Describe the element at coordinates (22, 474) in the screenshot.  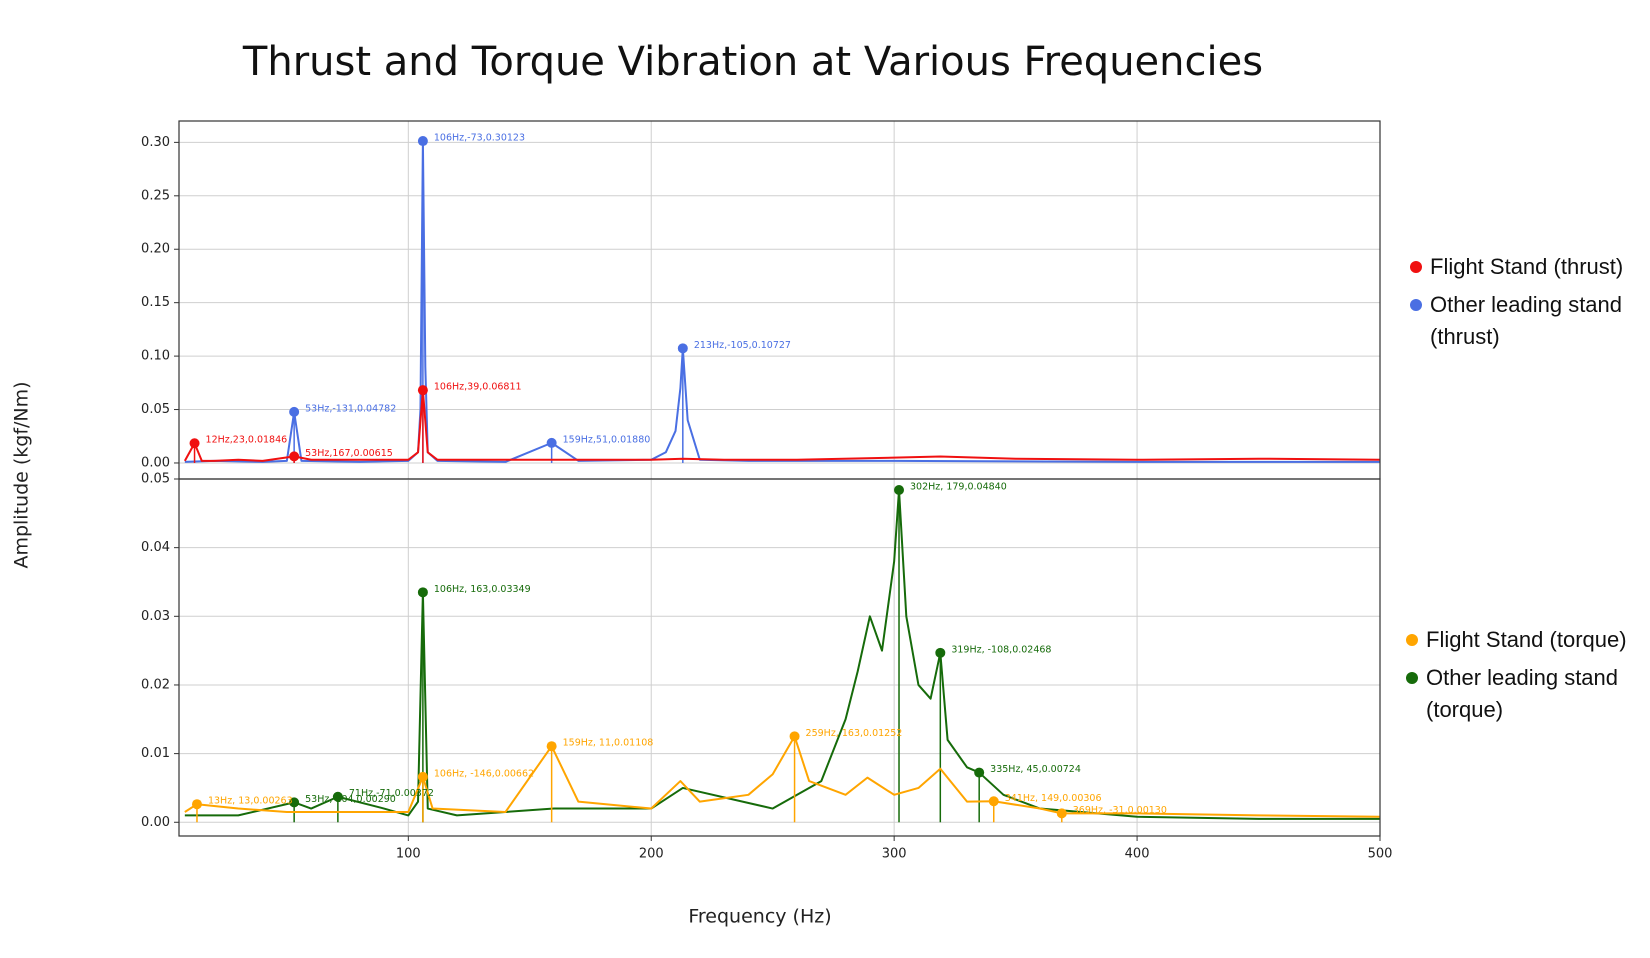
I see `y-axis-label: Amplitude (kgf/Nm)` at that location.